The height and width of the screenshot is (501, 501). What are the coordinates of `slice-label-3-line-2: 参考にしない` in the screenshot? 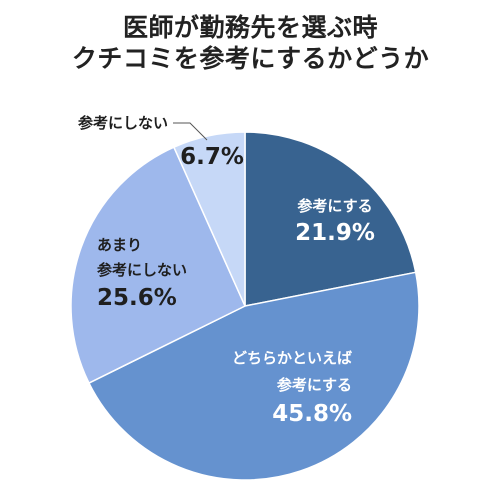 It's located at (142, 270).